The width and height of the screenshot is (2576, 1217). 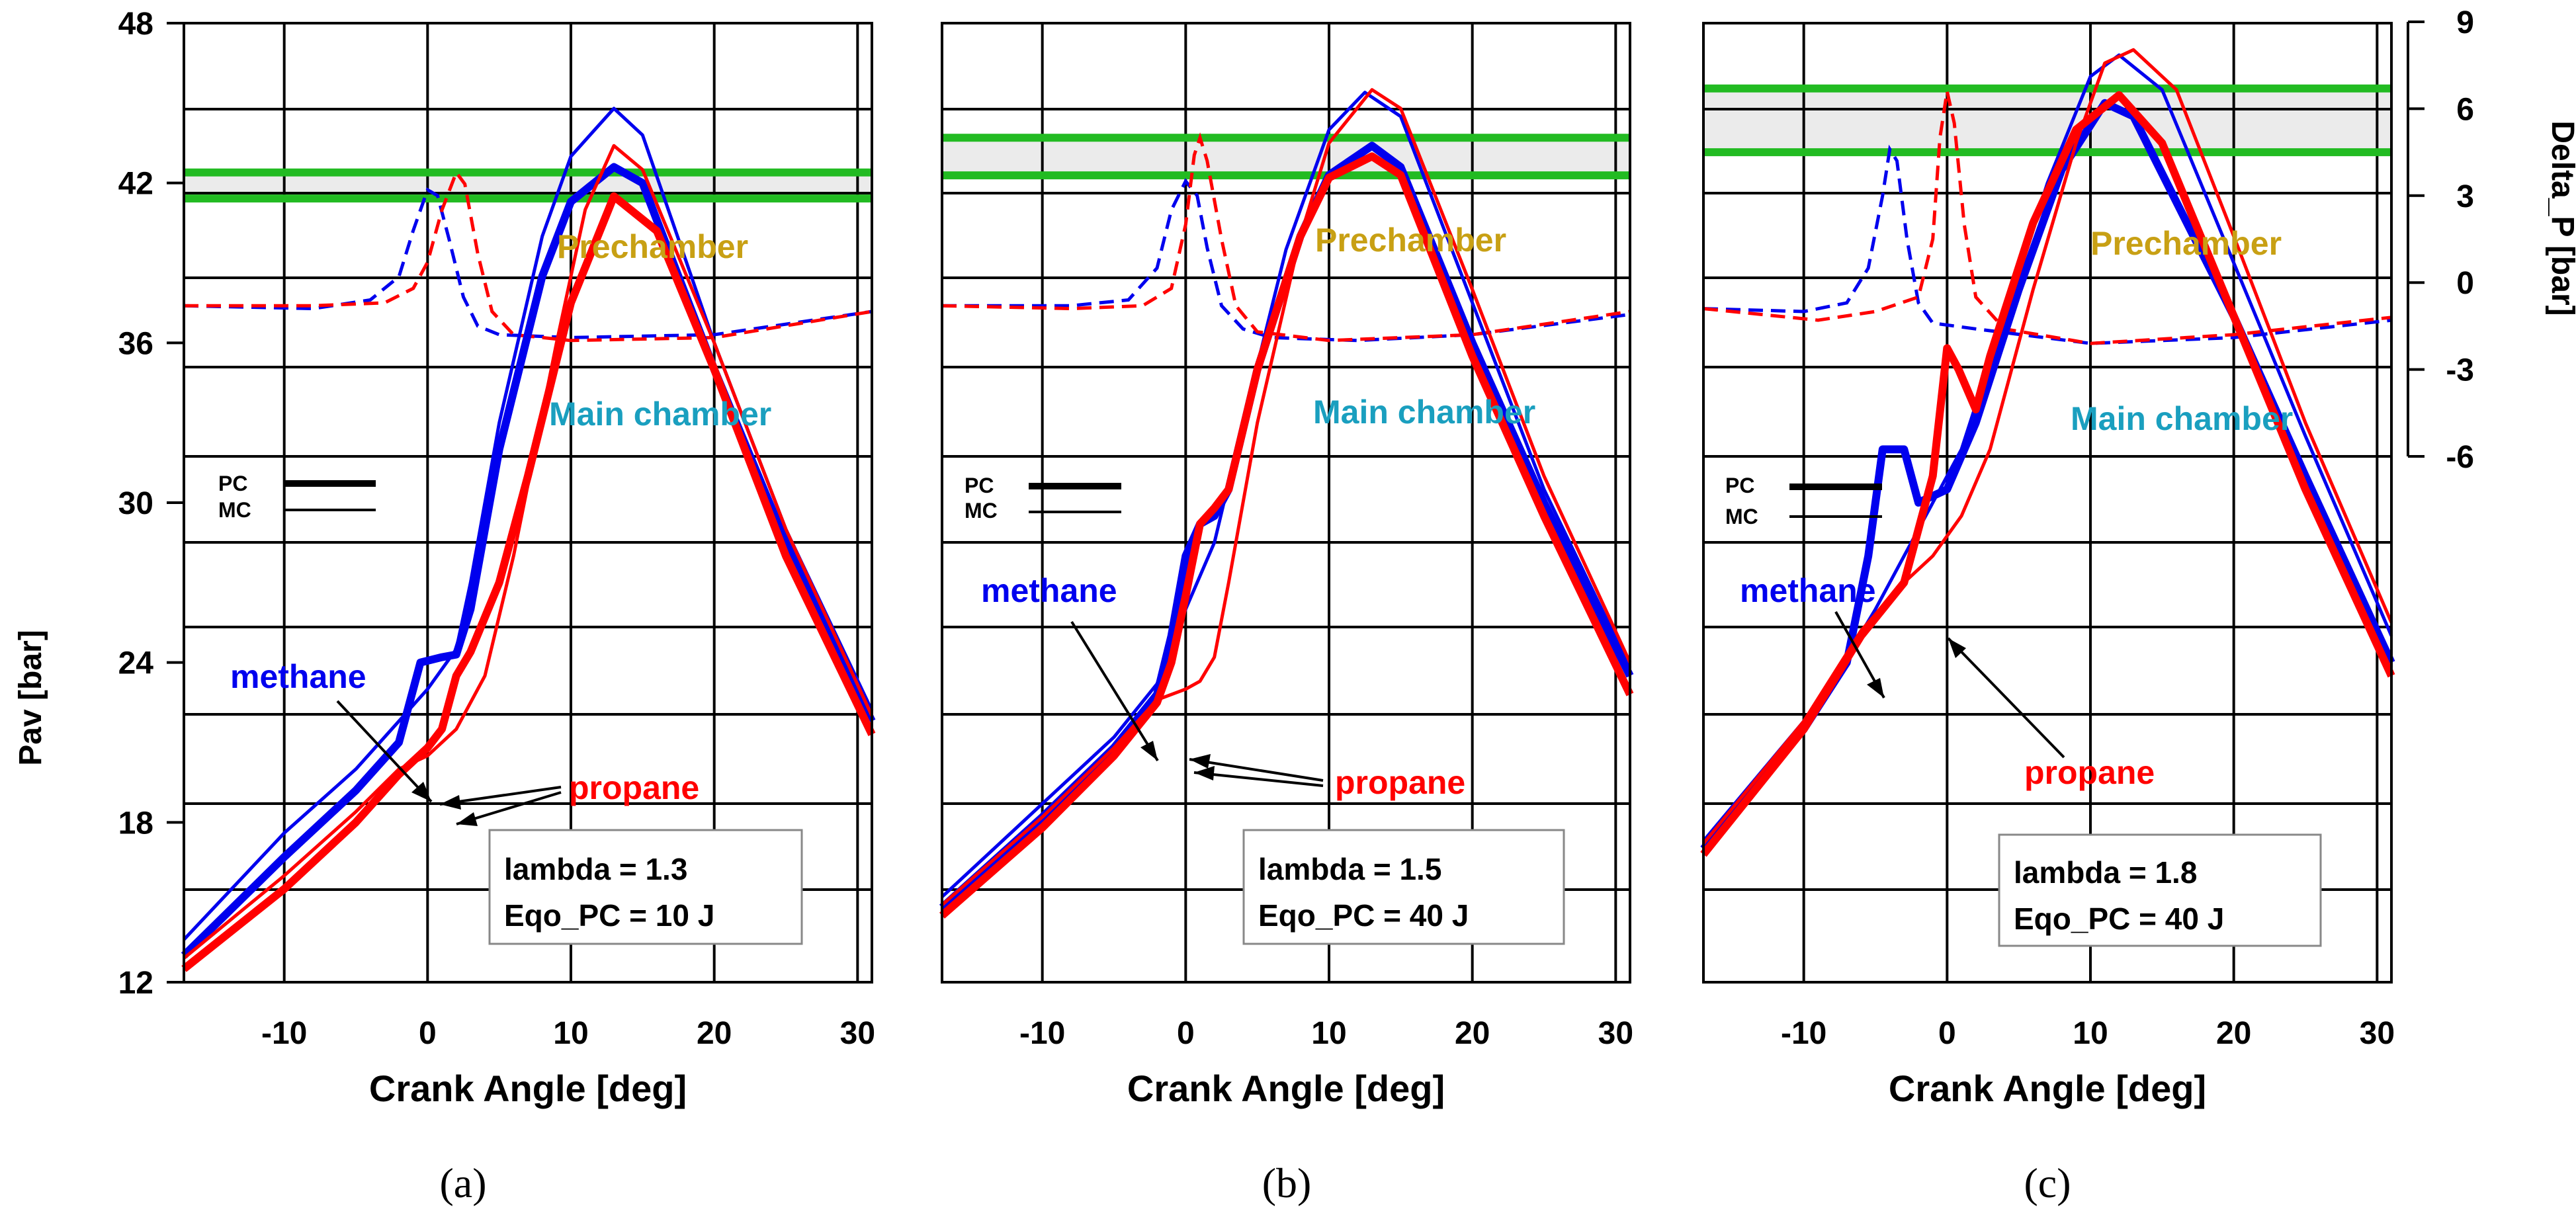 I want to click on info-lambda: lambda = 1.5, so click(x=1349, y=869).